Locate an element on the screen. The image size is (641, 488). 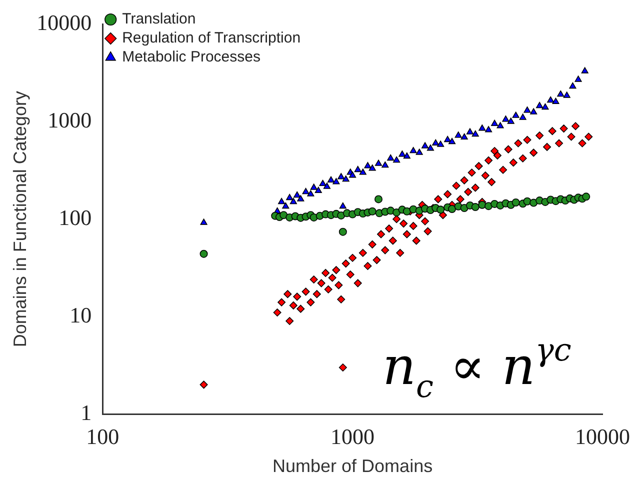
x-tick-label: 100 is located at coordinates (103, 436).